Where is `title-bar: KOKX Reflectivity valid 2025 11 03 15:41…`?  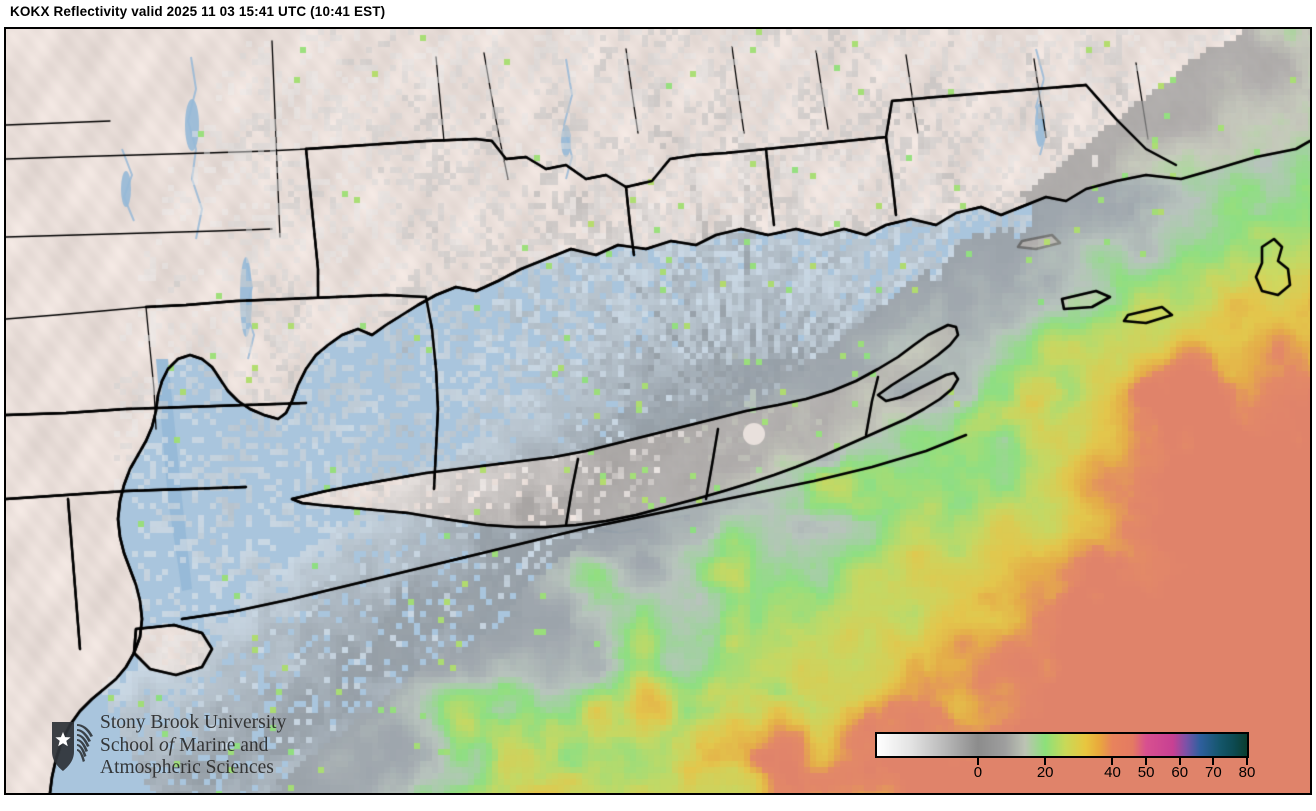
title-bar: KOKX Reflectivity valid 2025 11 03 15:41… is located at coordinates (658, 13).